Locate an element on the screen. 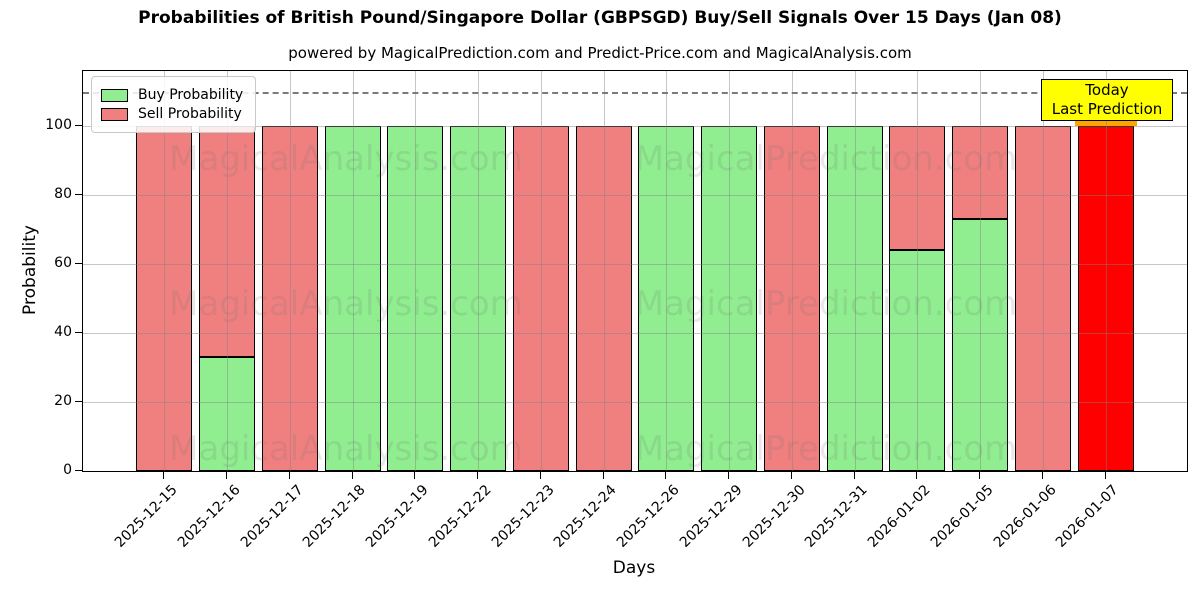 The height and width of the screenshot is (600, 1200). x-axis-label: Days is located at coordinates (634, 568).